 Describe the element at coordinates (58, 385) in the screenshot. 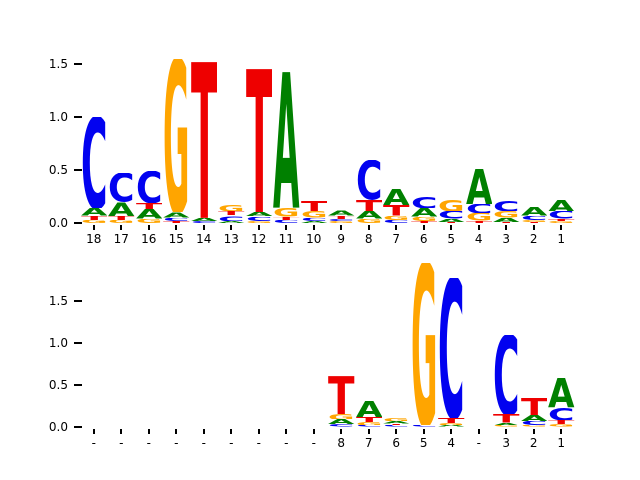

I see `y-tick-label: 0.5` at that location.